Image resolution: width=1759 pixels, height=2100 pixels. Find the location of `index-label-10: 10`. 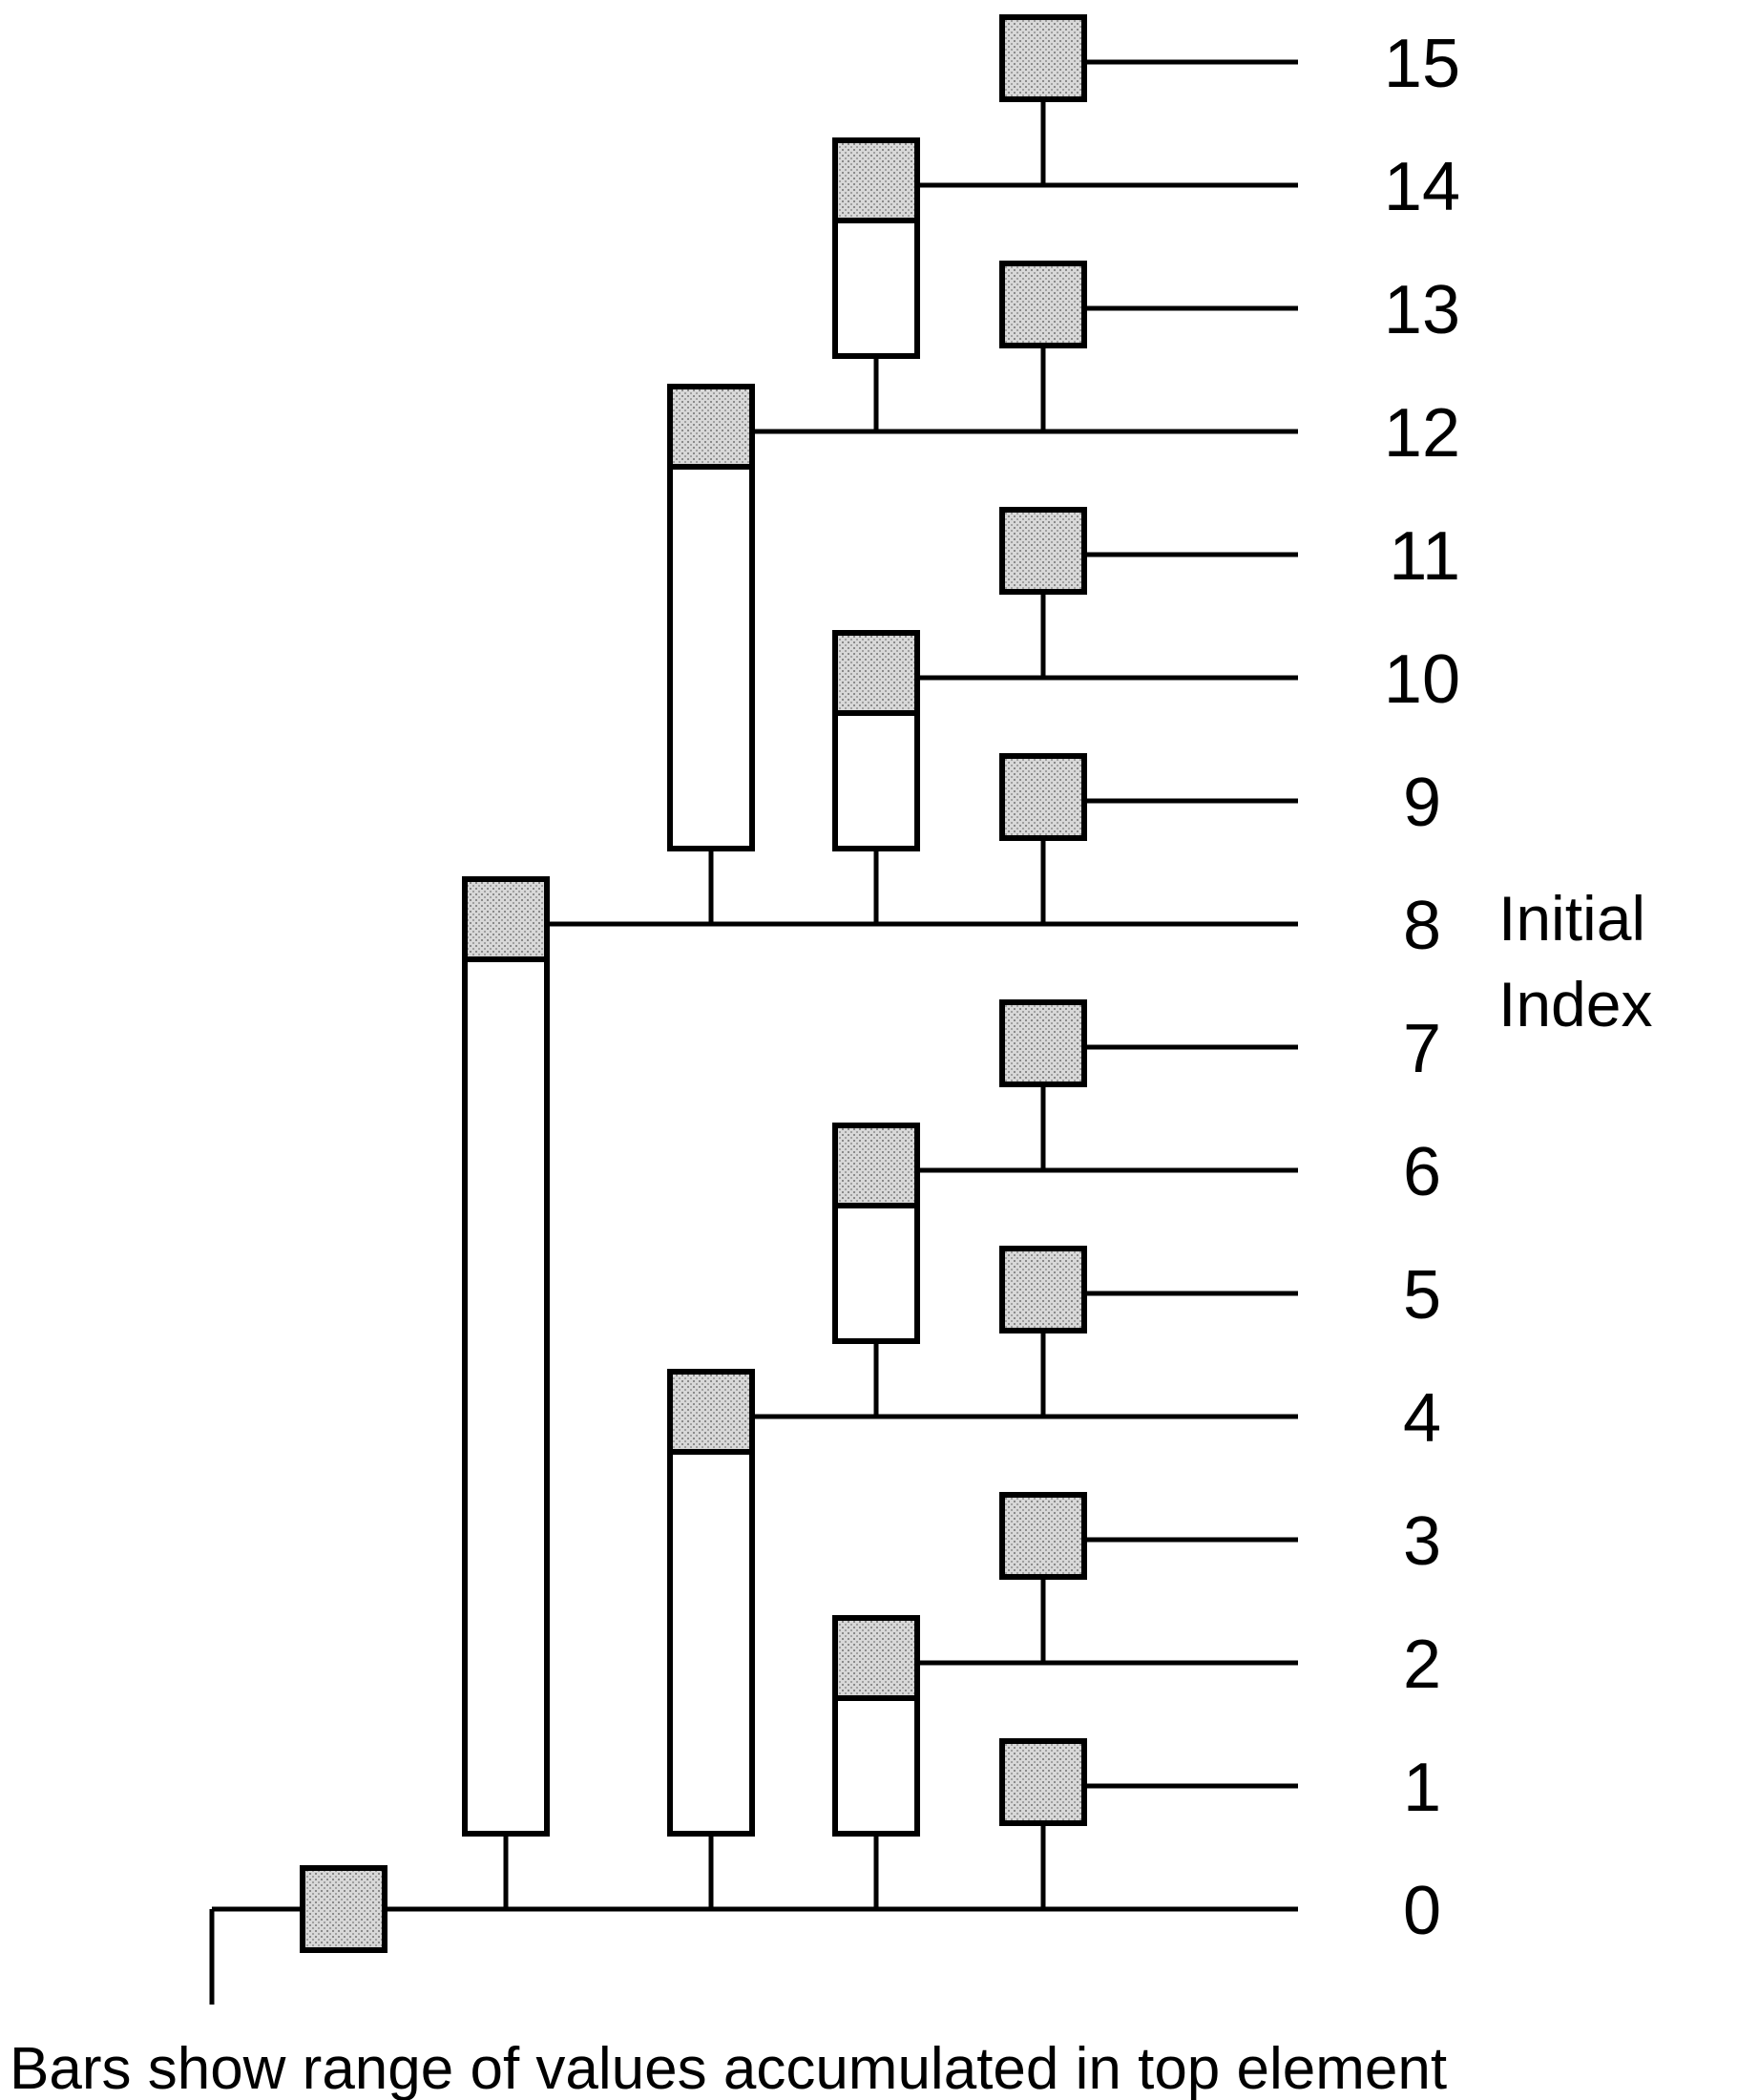

index-label-10: 10 is located at coordinates (1422, 680).